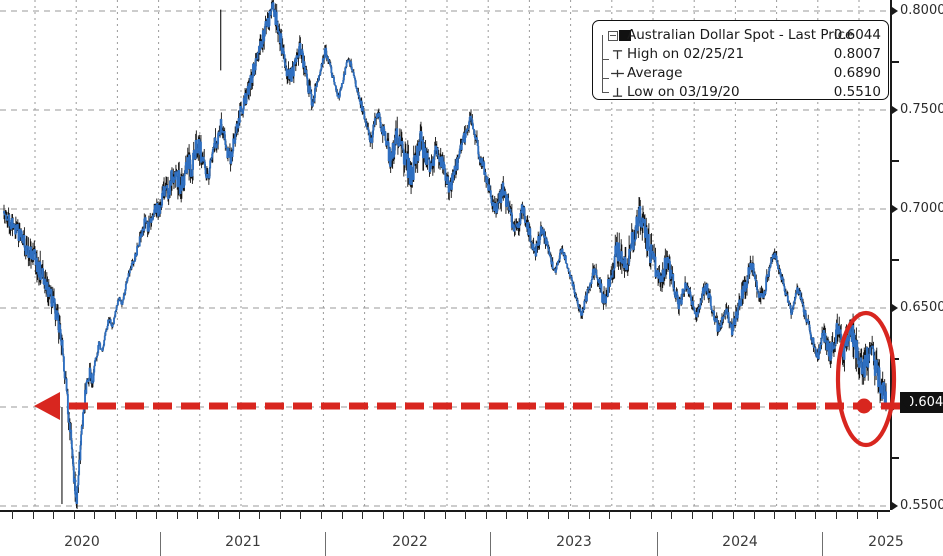 The width and height of the screenshot is (943, 556). Describe the element at coordinates (857, 73) in the screenshot. I see `legend-value: 0.6890` at that location.